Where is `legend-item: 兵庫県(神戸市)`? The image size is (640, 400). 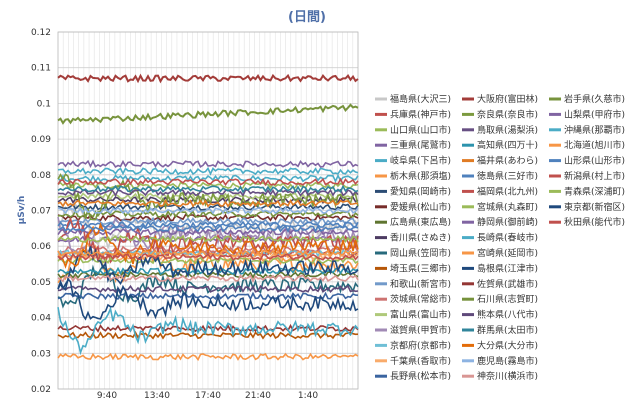
legend-item: 兵庫県(神戸市) is located at coordinates (413, 114).